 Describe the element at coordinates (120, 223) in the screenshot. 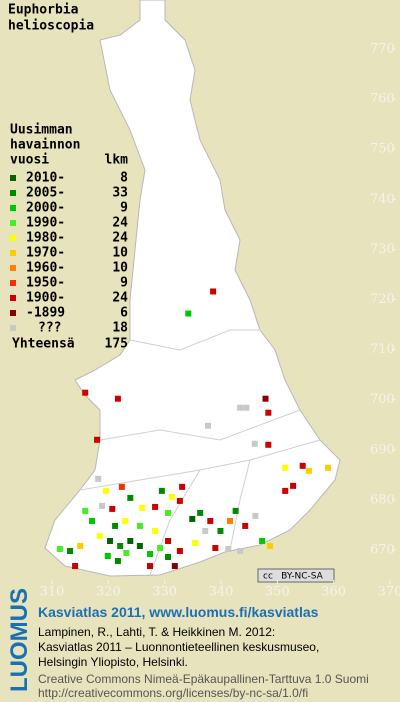

I see `legend-count: 24` at that location.